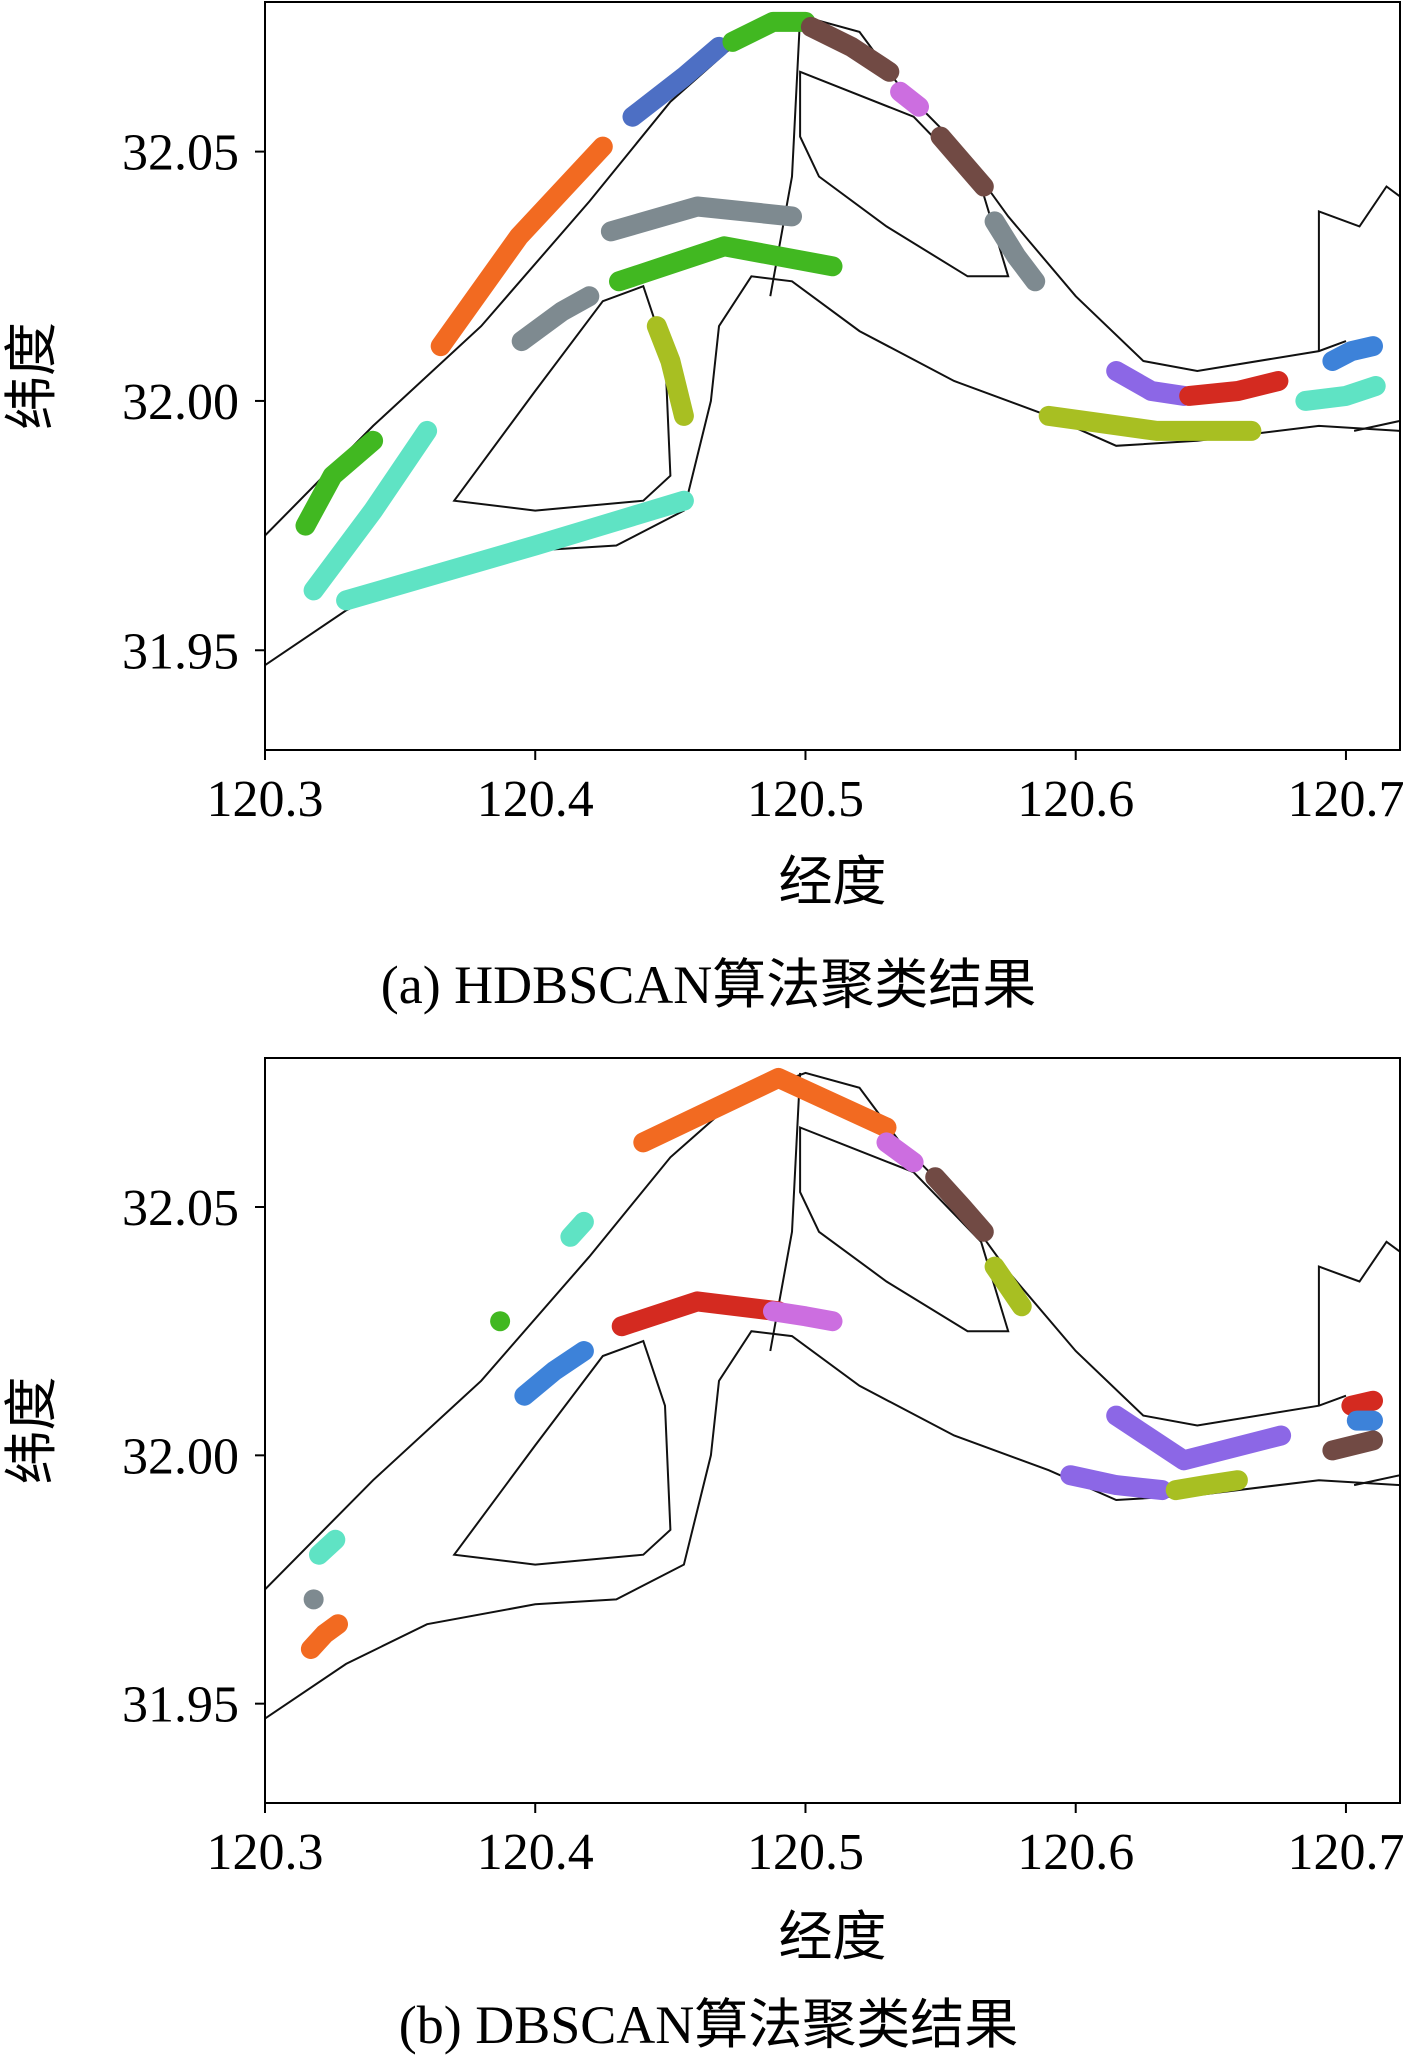 Image resolution: width=1417 pixels, height=2059 pixels. What do you see at coordinates (904, 1229) in the screenshot?
I see `upper-island-outline` at bounding box center [904, 1229].